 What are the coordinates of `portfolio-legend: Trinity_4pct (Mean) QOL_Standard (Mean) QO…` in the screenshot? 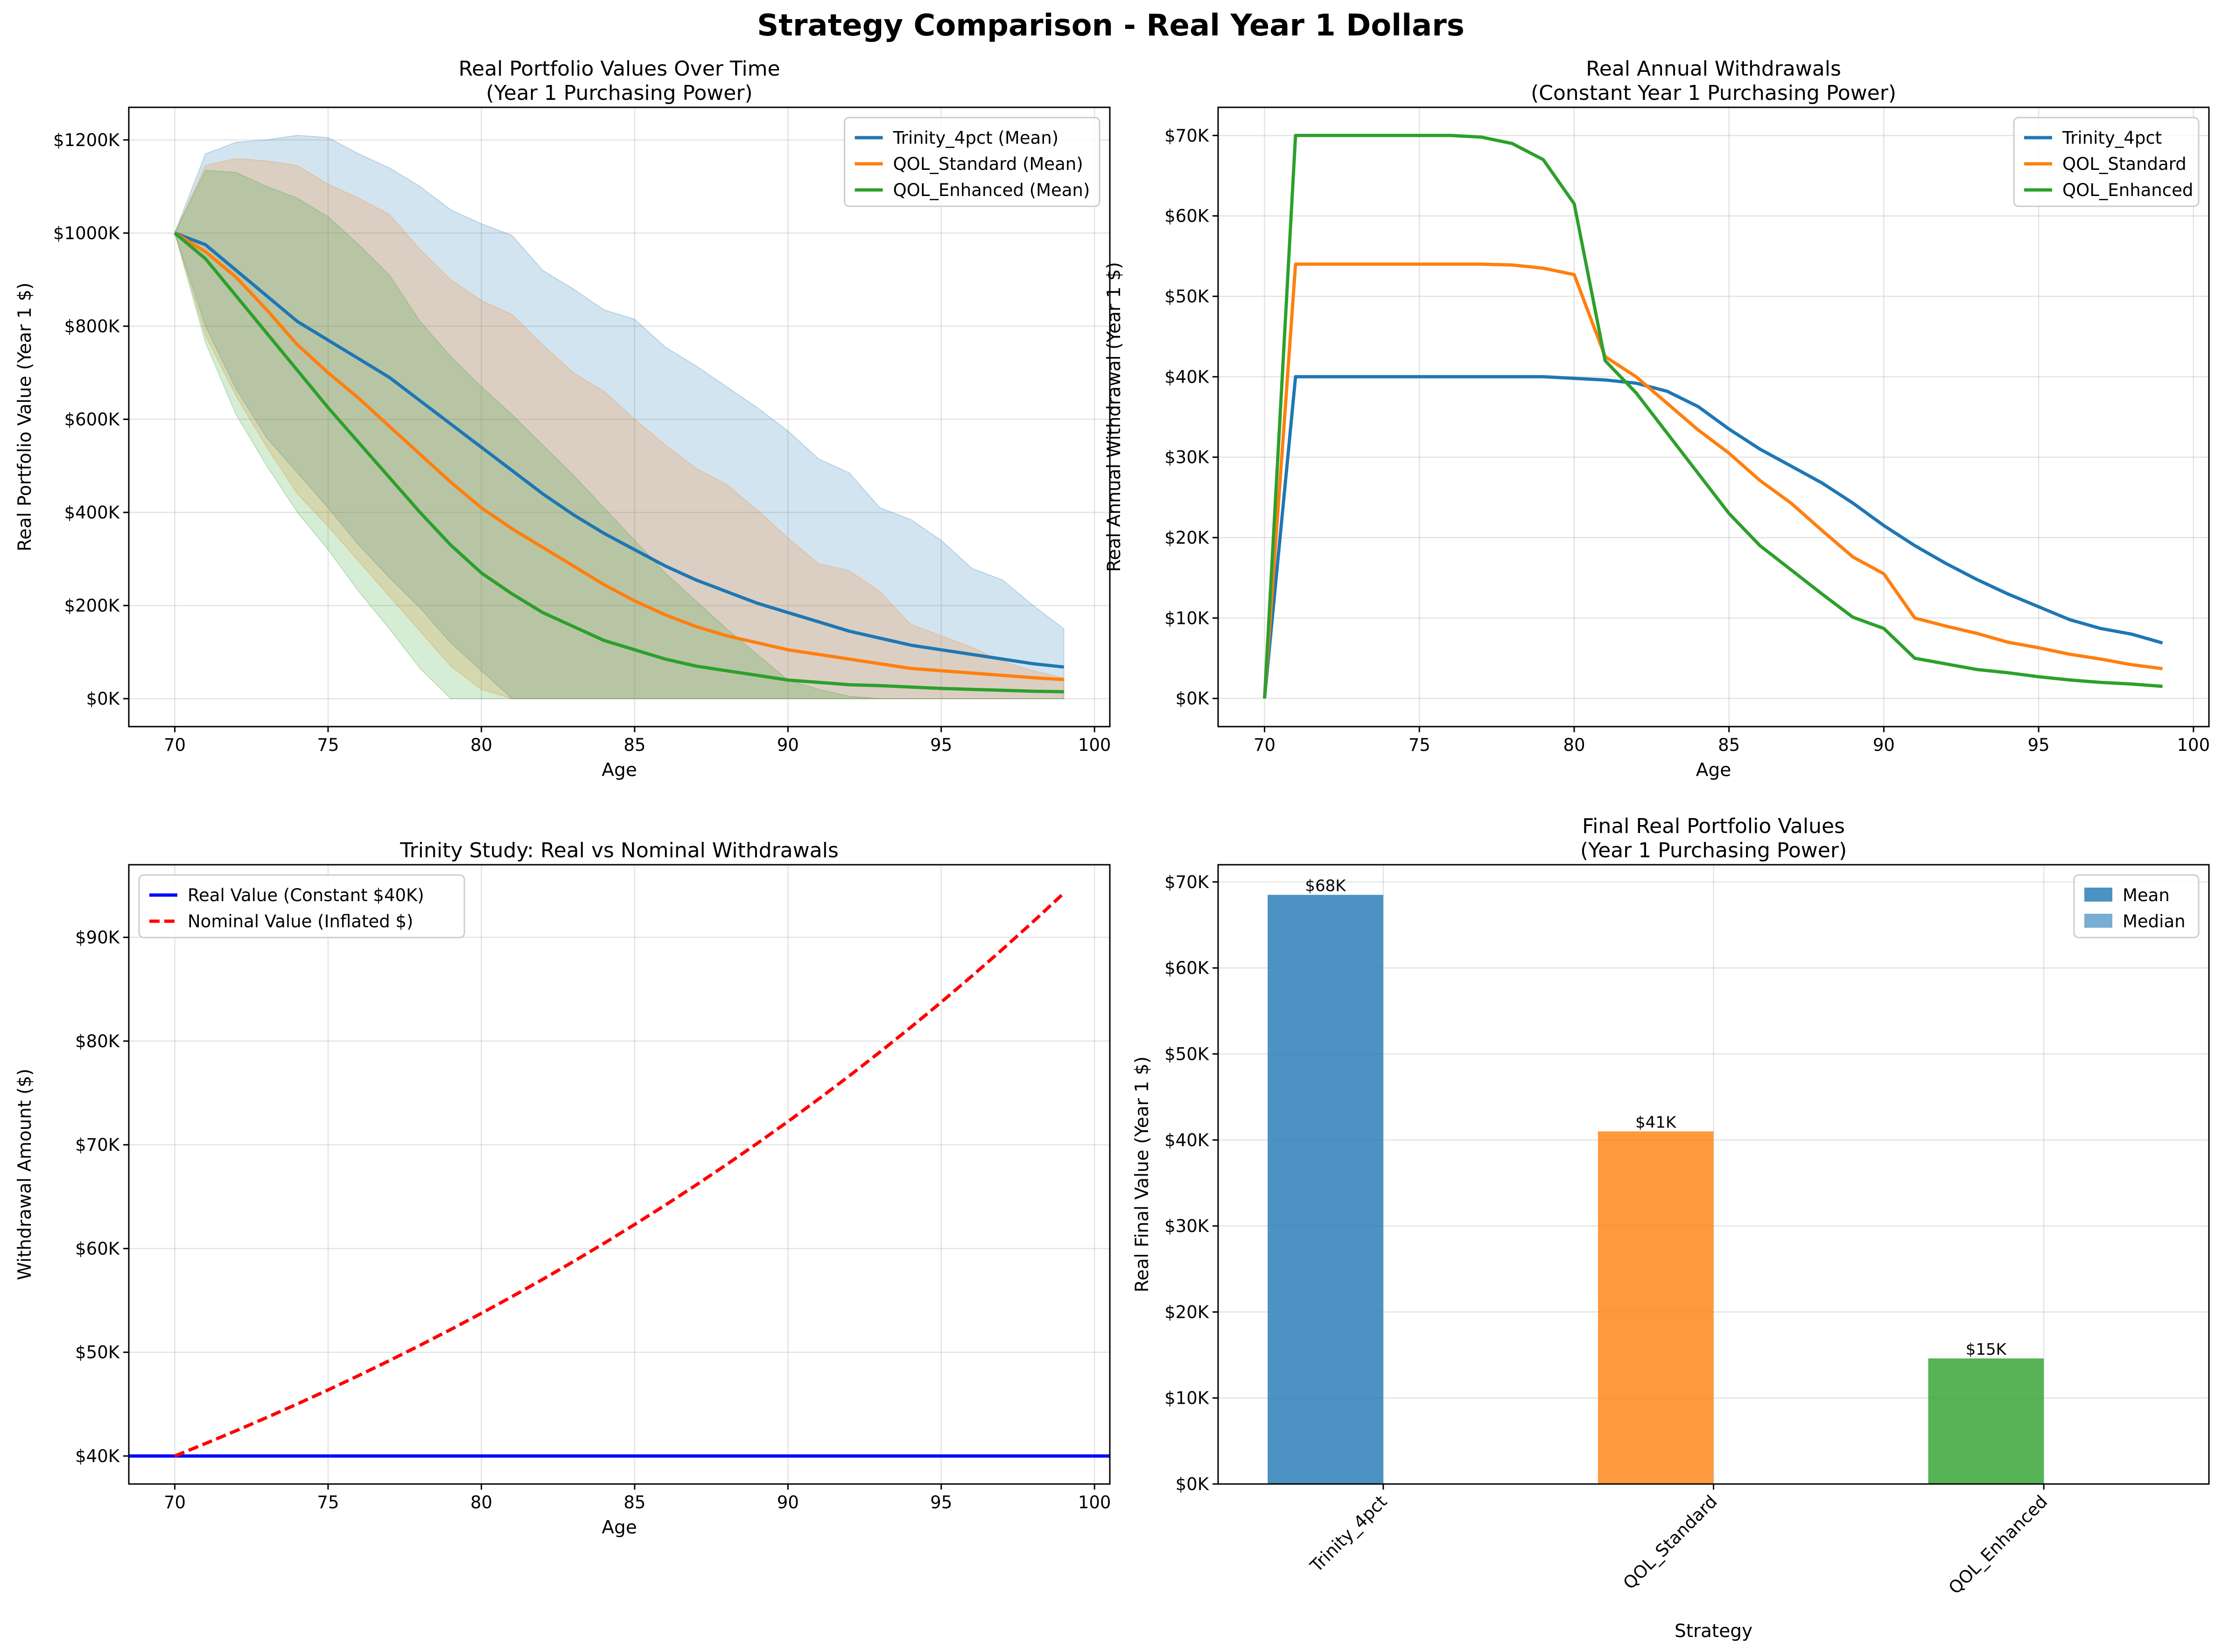 It's located at (972, 162).